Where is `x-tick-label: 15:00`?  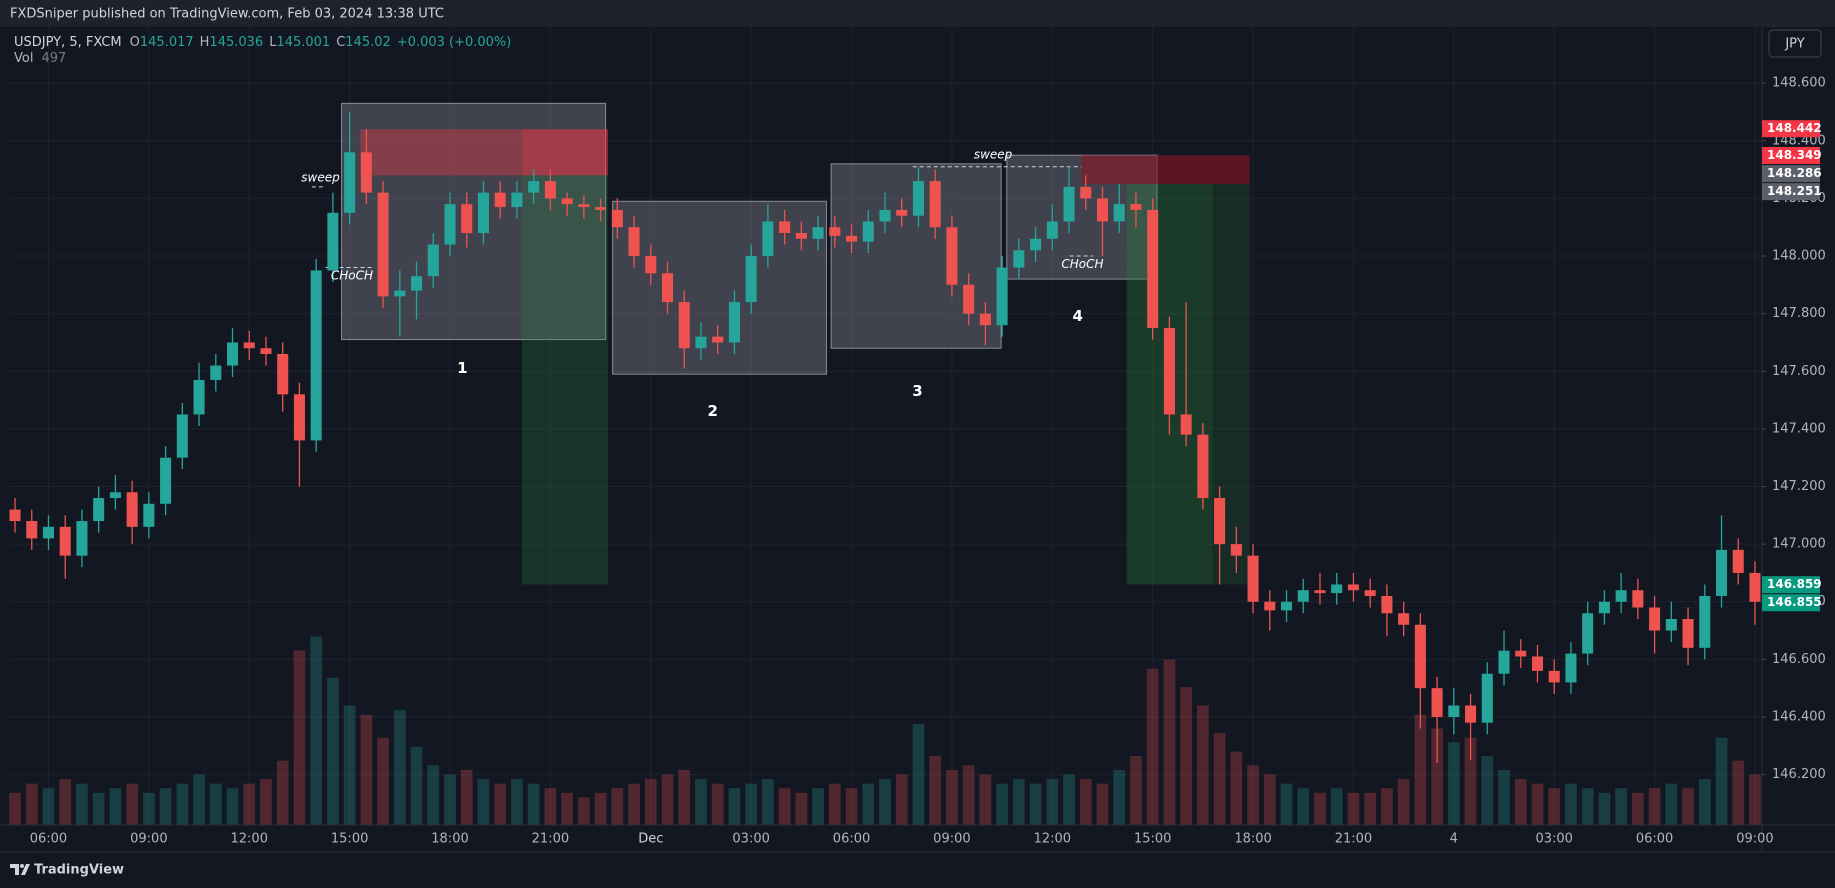
x-tick-label: 15:00 is located at coordinates (349, 839).